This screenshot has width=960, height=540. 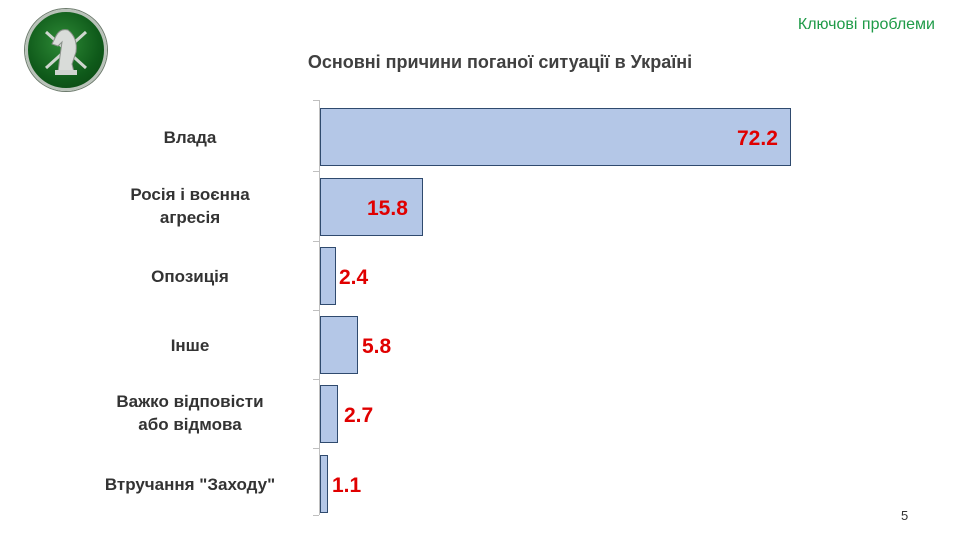 I want to click on bar-opposition, so click(x=328, y=276).